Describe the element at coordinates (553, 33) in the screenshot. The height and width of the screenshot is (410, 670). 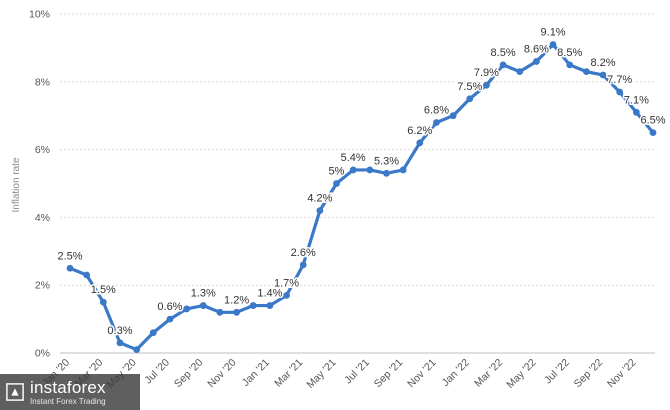
I see `data-label: 9.1%` at that location.